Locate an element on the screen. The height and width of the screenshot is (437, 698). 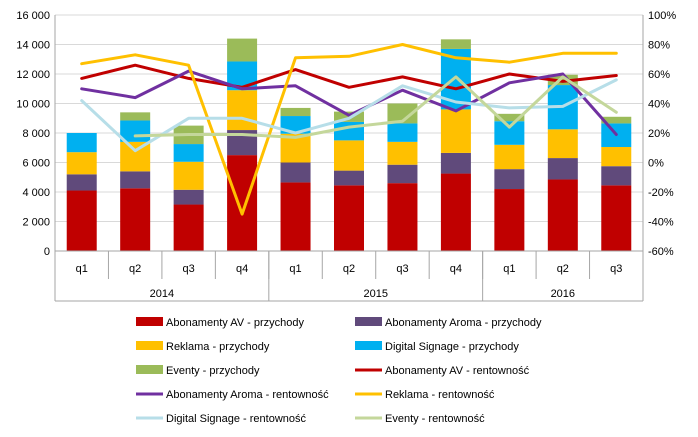
year-group-label: 2015 is located at coordinates (375, 294).